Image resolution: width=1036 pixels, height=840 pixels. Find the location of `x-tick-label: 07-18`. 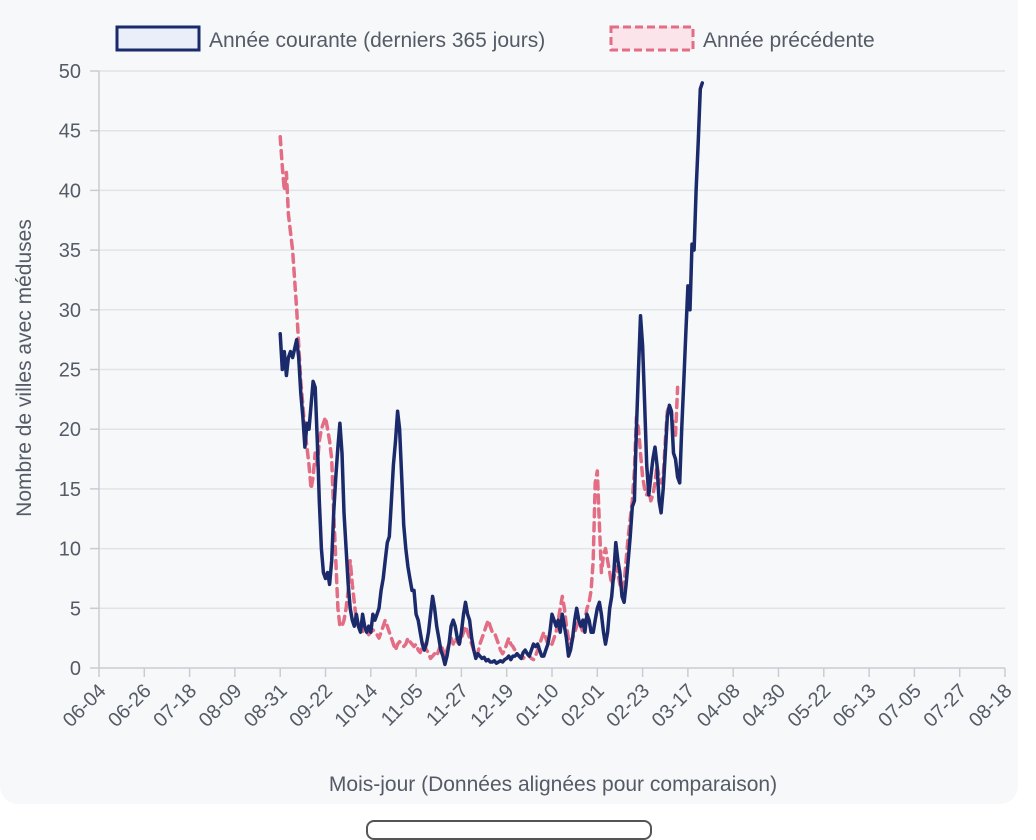

x-tick-label: 07-18 is located at coordinates (175, 706).